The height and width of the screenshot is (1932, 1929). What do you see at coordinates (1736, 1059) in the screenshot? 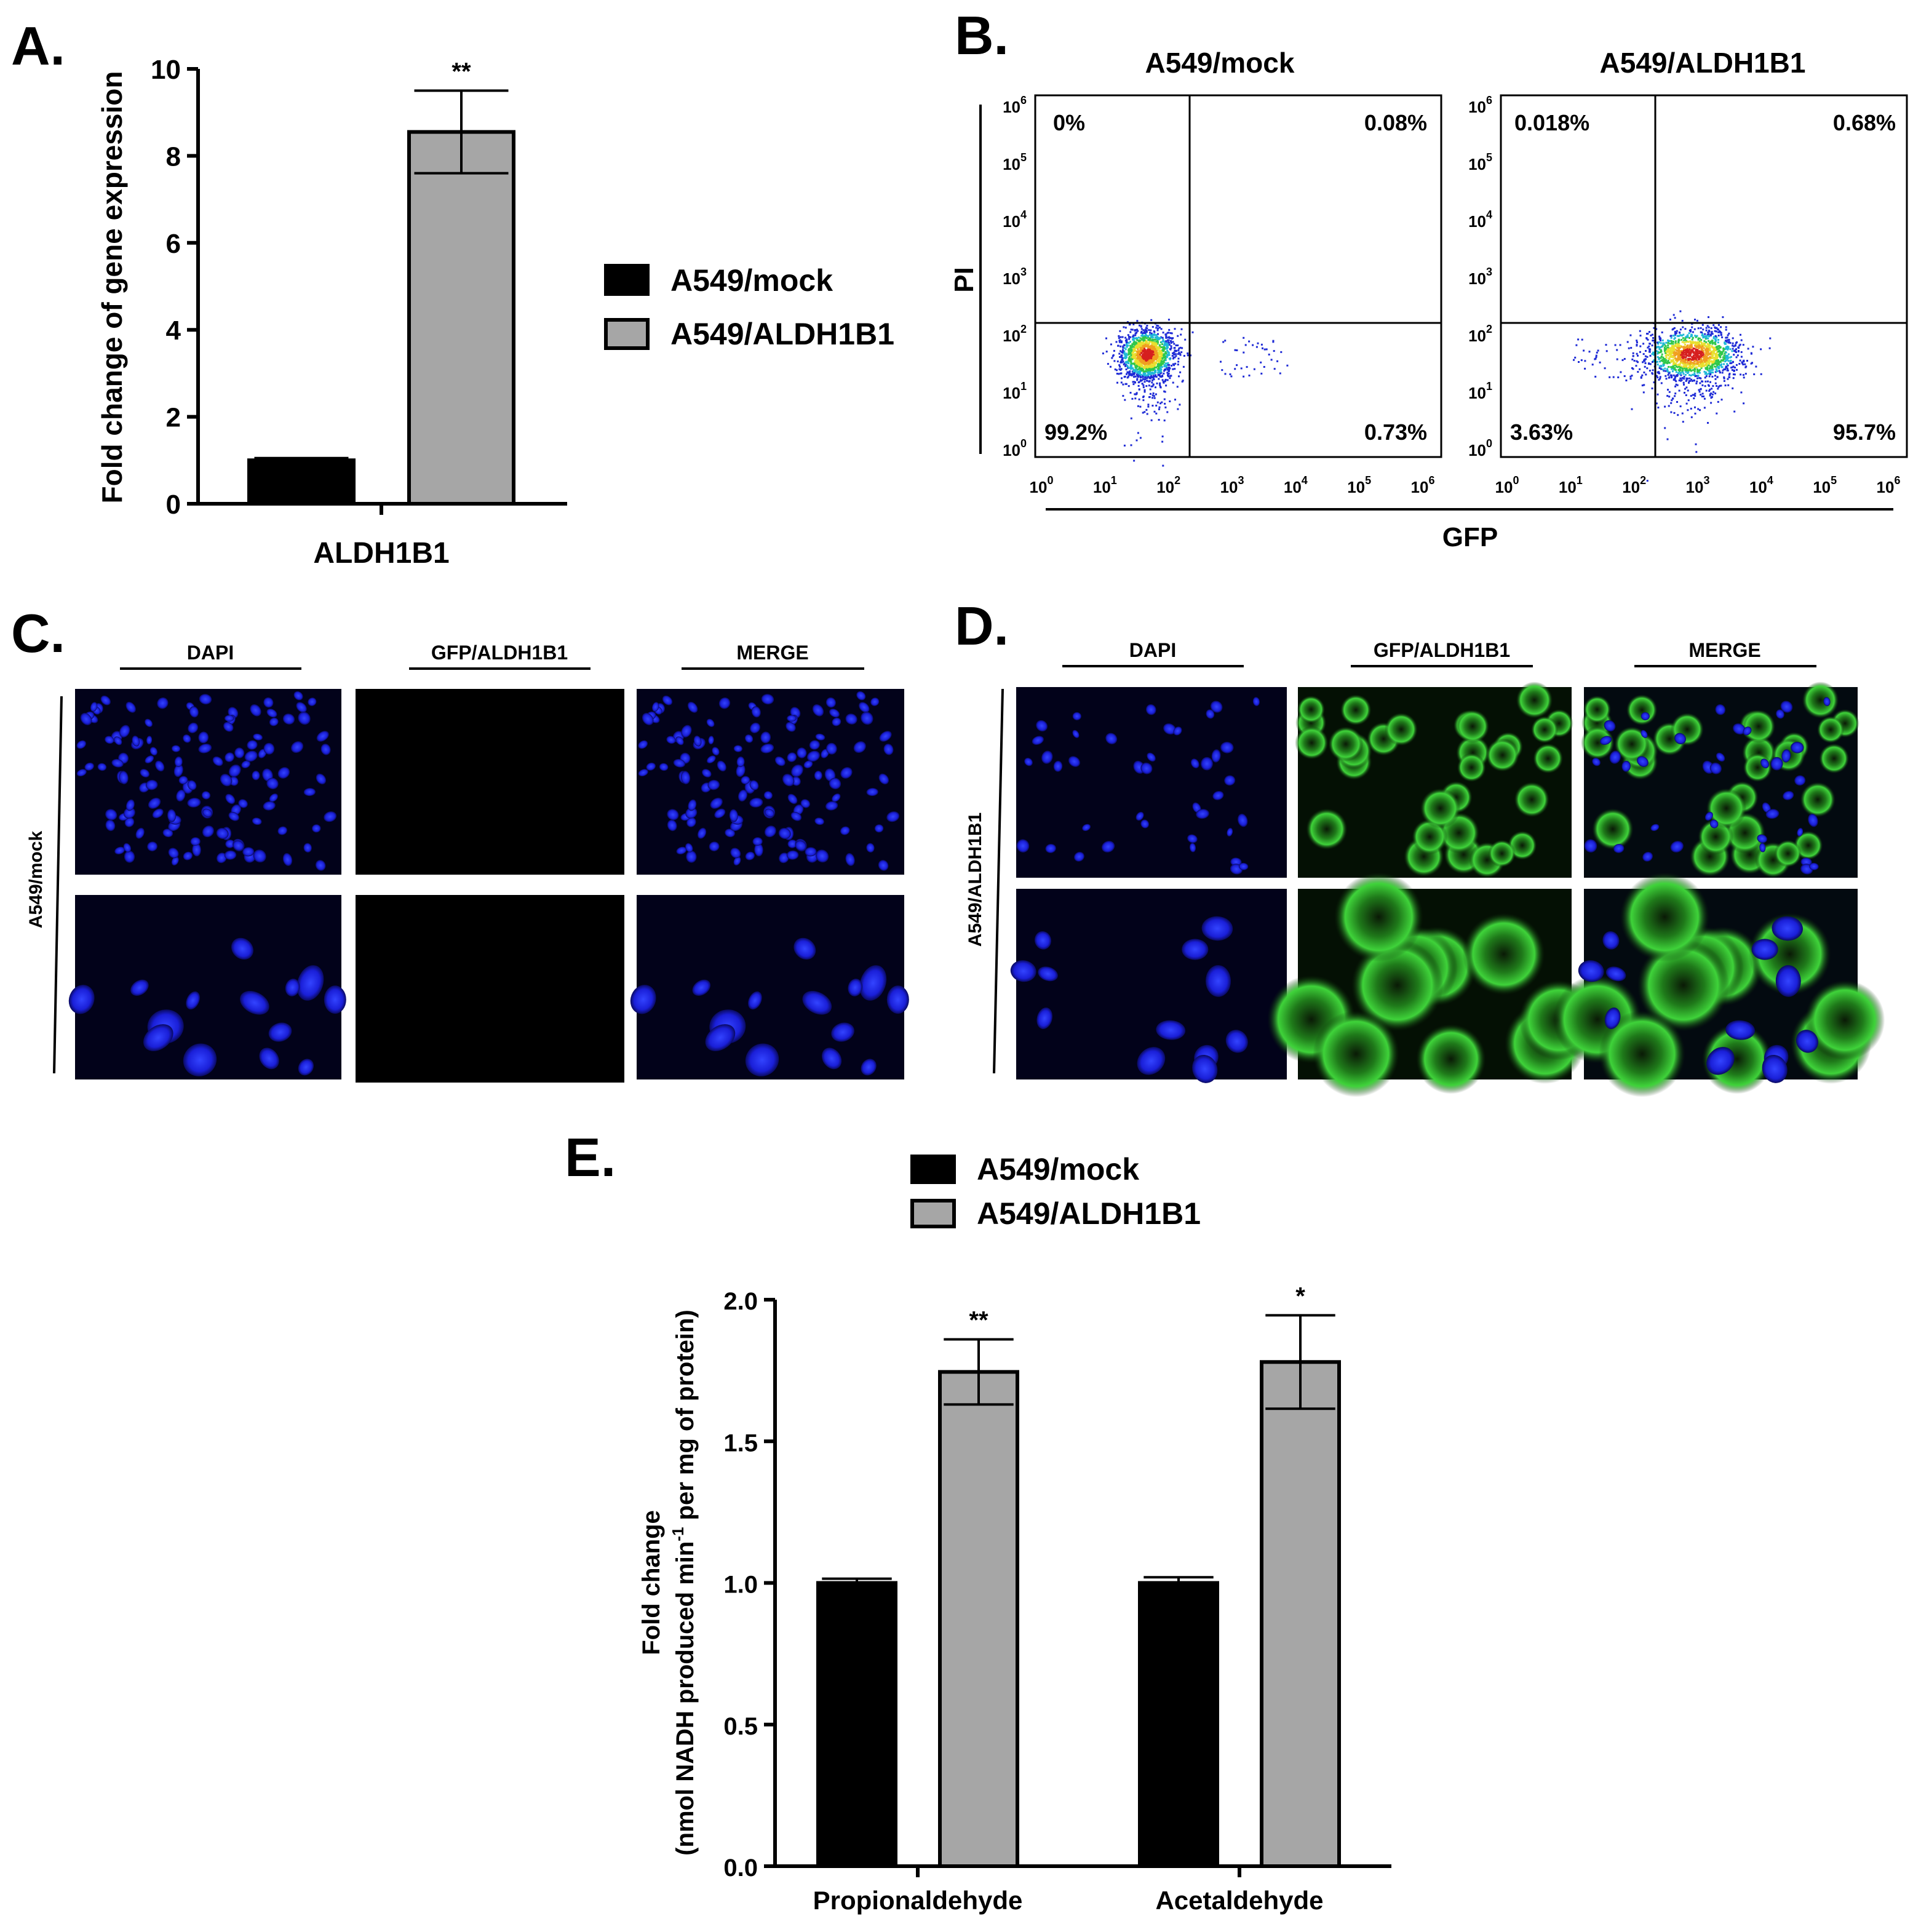
I see `micro-d-merge-high-gfp-cell` at bounding box center [1736, 1059].